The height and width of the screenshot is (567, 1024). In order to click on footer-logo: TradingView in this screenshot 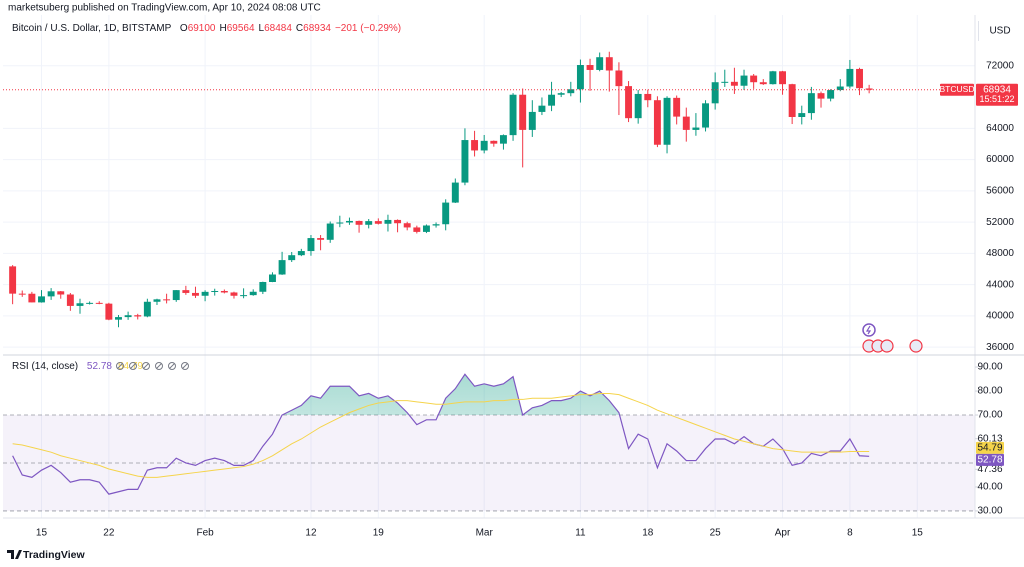, I will do `click(46, 555)`.